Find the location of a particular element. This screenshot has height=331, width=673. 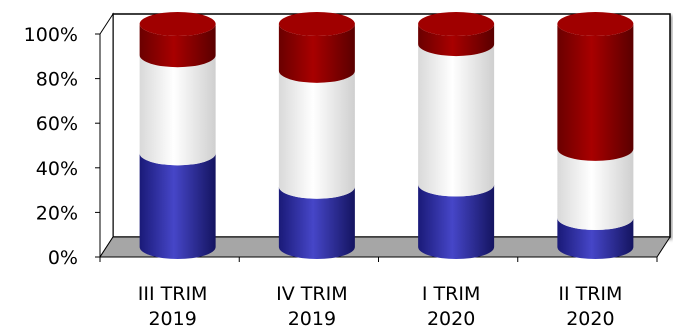

y-tick-label: 0% is located at coordinates (63, 258).